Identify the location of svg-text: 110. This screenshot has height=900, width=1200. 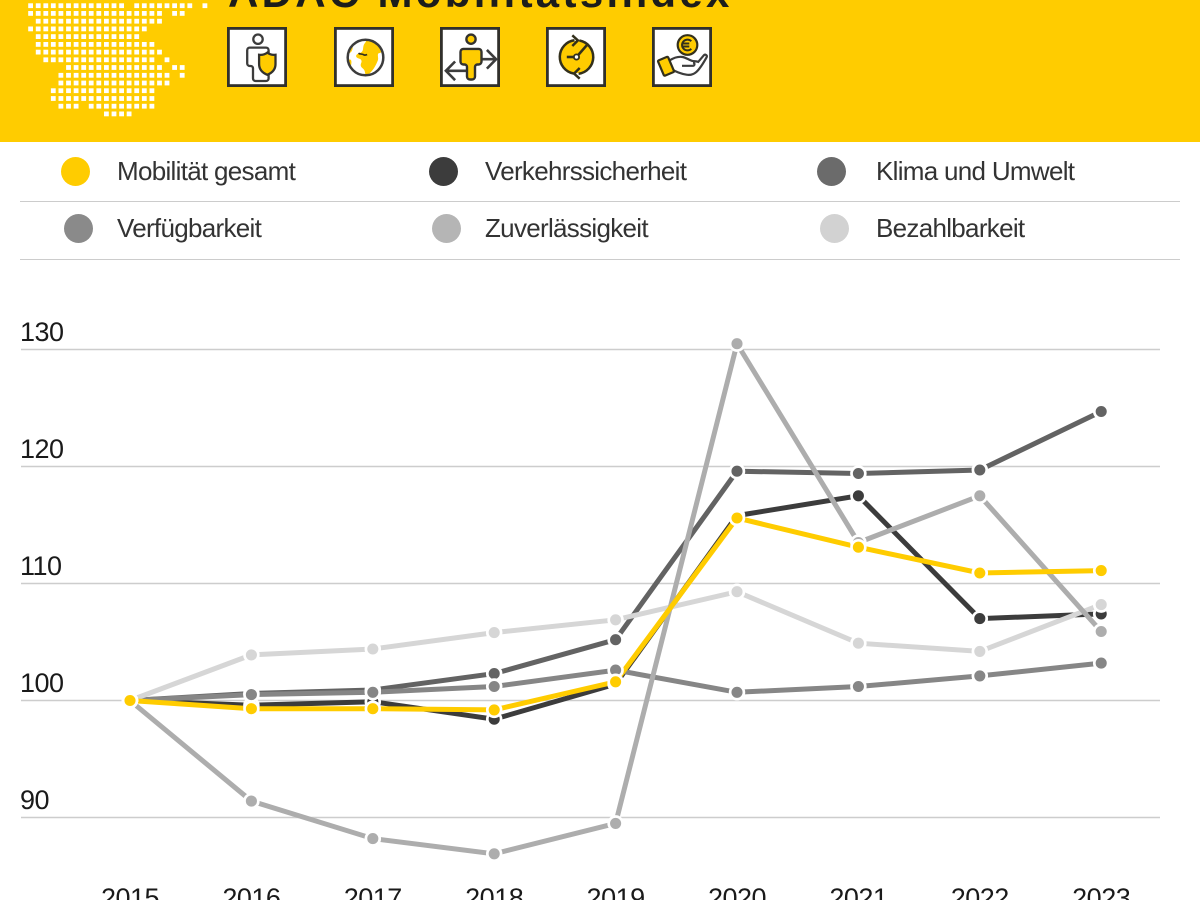
(41, 566).